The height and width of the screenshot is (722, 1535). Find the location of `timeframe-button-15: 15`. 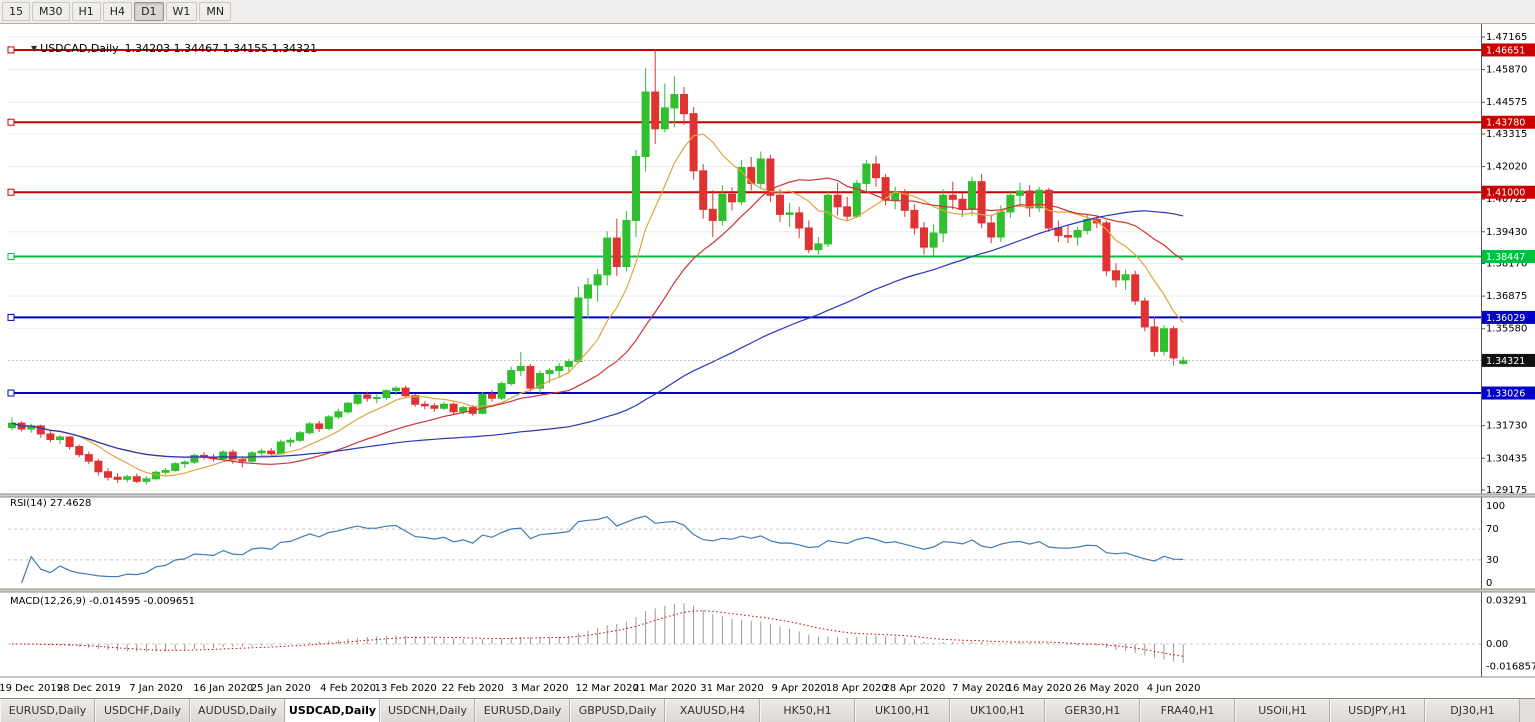

timeframe-button-15: 15 is located at coordinates (16, 11).